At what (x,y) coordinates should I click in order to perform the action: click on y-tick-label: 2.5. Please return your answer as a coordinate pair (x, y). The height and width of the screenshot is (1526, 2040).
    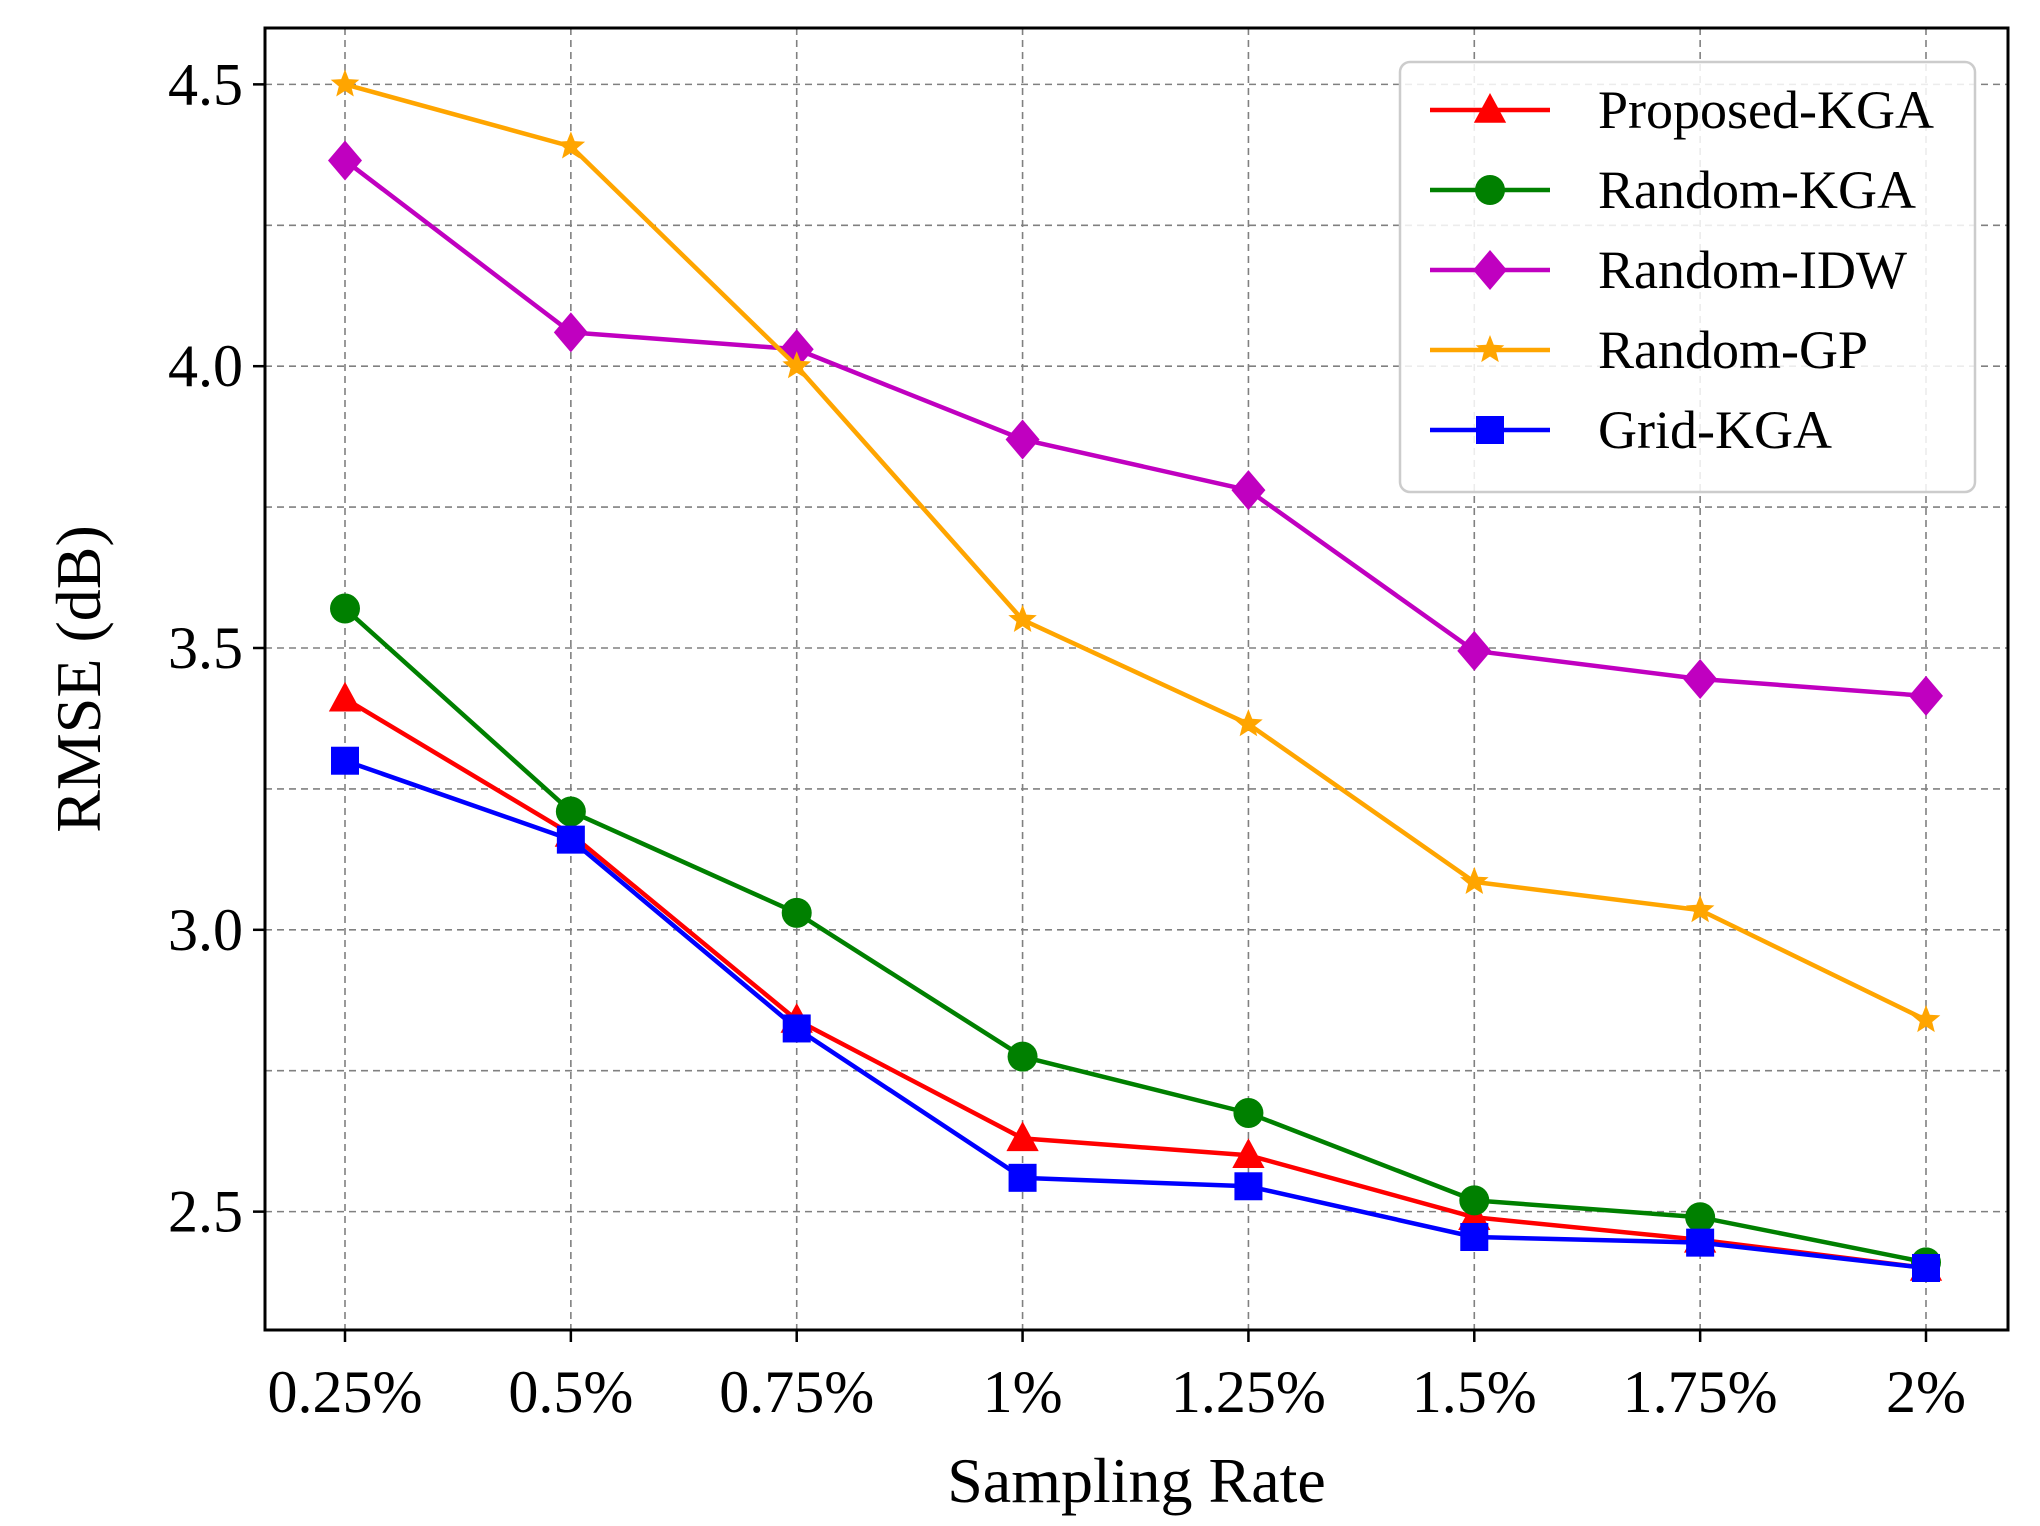
    Looking at the image, I should click on (205, 1212).